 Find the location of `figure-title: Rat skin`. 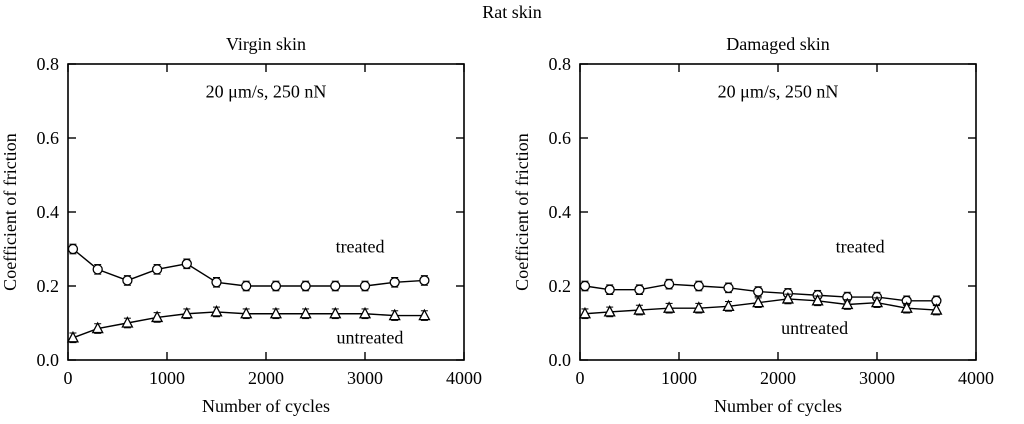

figure-title: Rat skin is located at coordinates (512, 12).